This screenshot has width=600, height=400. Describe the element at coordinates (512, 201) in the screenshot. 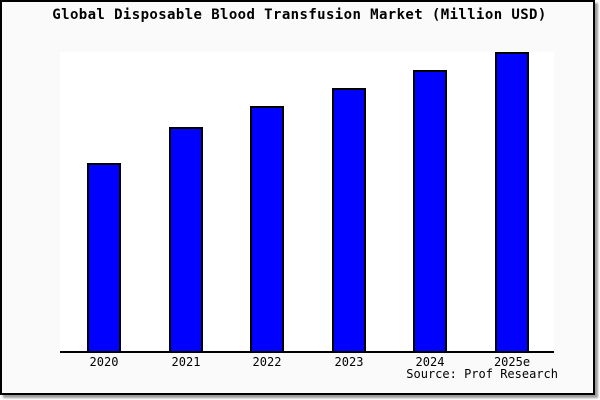

I see `bar-2025e` at that location.